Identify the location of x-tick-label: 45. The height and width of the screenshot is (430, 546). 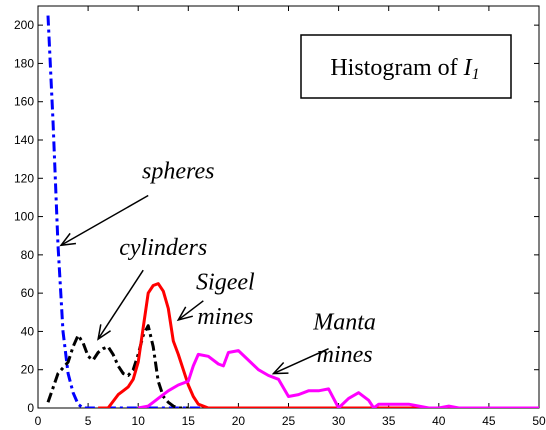
(489, 421).